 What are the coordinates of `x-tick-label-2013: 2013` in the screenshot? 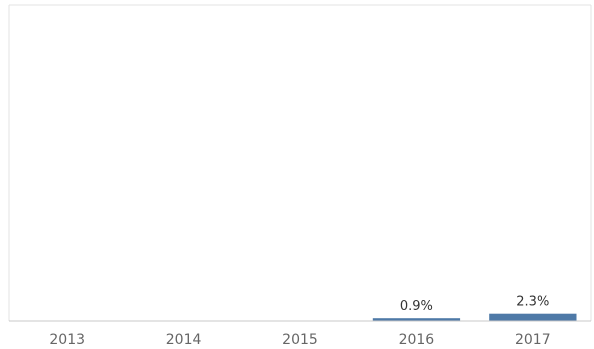 It's located at (67, 340).